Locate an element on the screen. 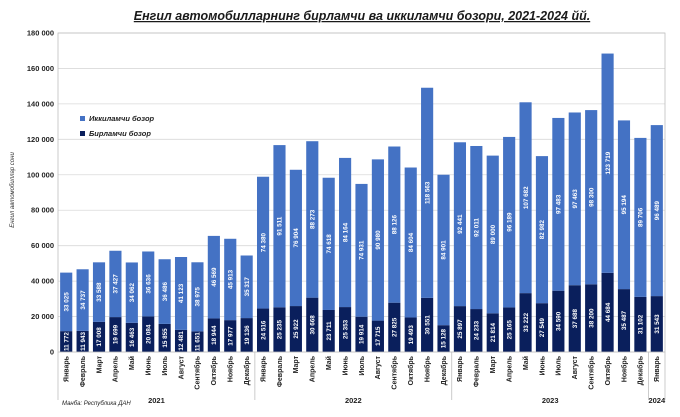  data-label-secondary: 84 604 is located at coordinates (411, 242).